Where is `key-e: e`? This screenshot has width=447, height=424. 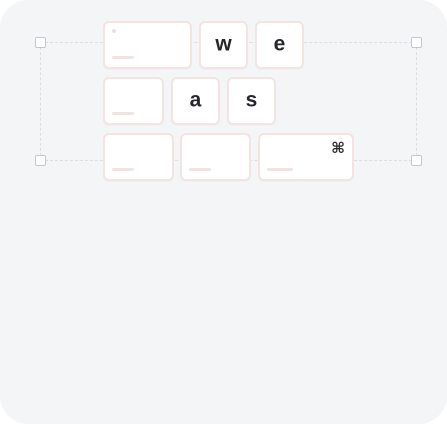 key-e: e is located at coordinates (279, 45).